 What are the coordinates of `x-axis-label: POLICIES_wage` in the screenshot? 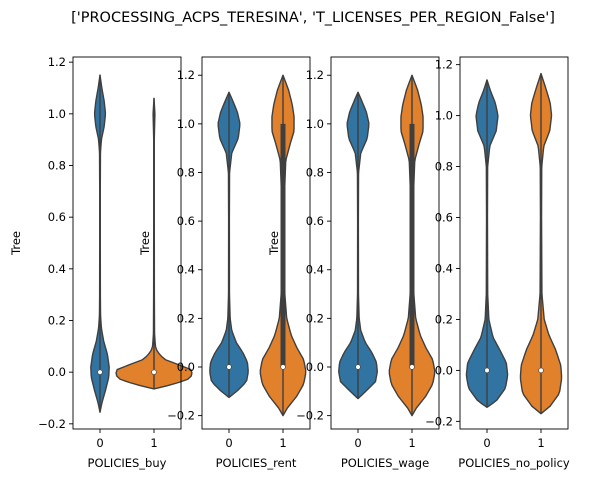 It's located at (385, 463).